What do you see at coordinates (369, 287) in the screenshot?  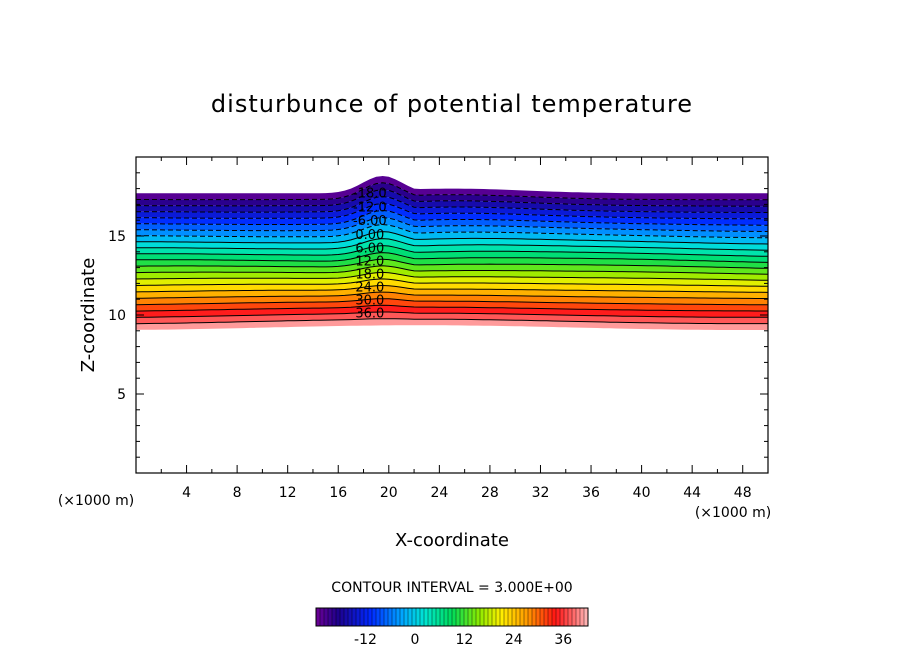 I see `contour-label: 24.0` at bounding box center [369, 287].